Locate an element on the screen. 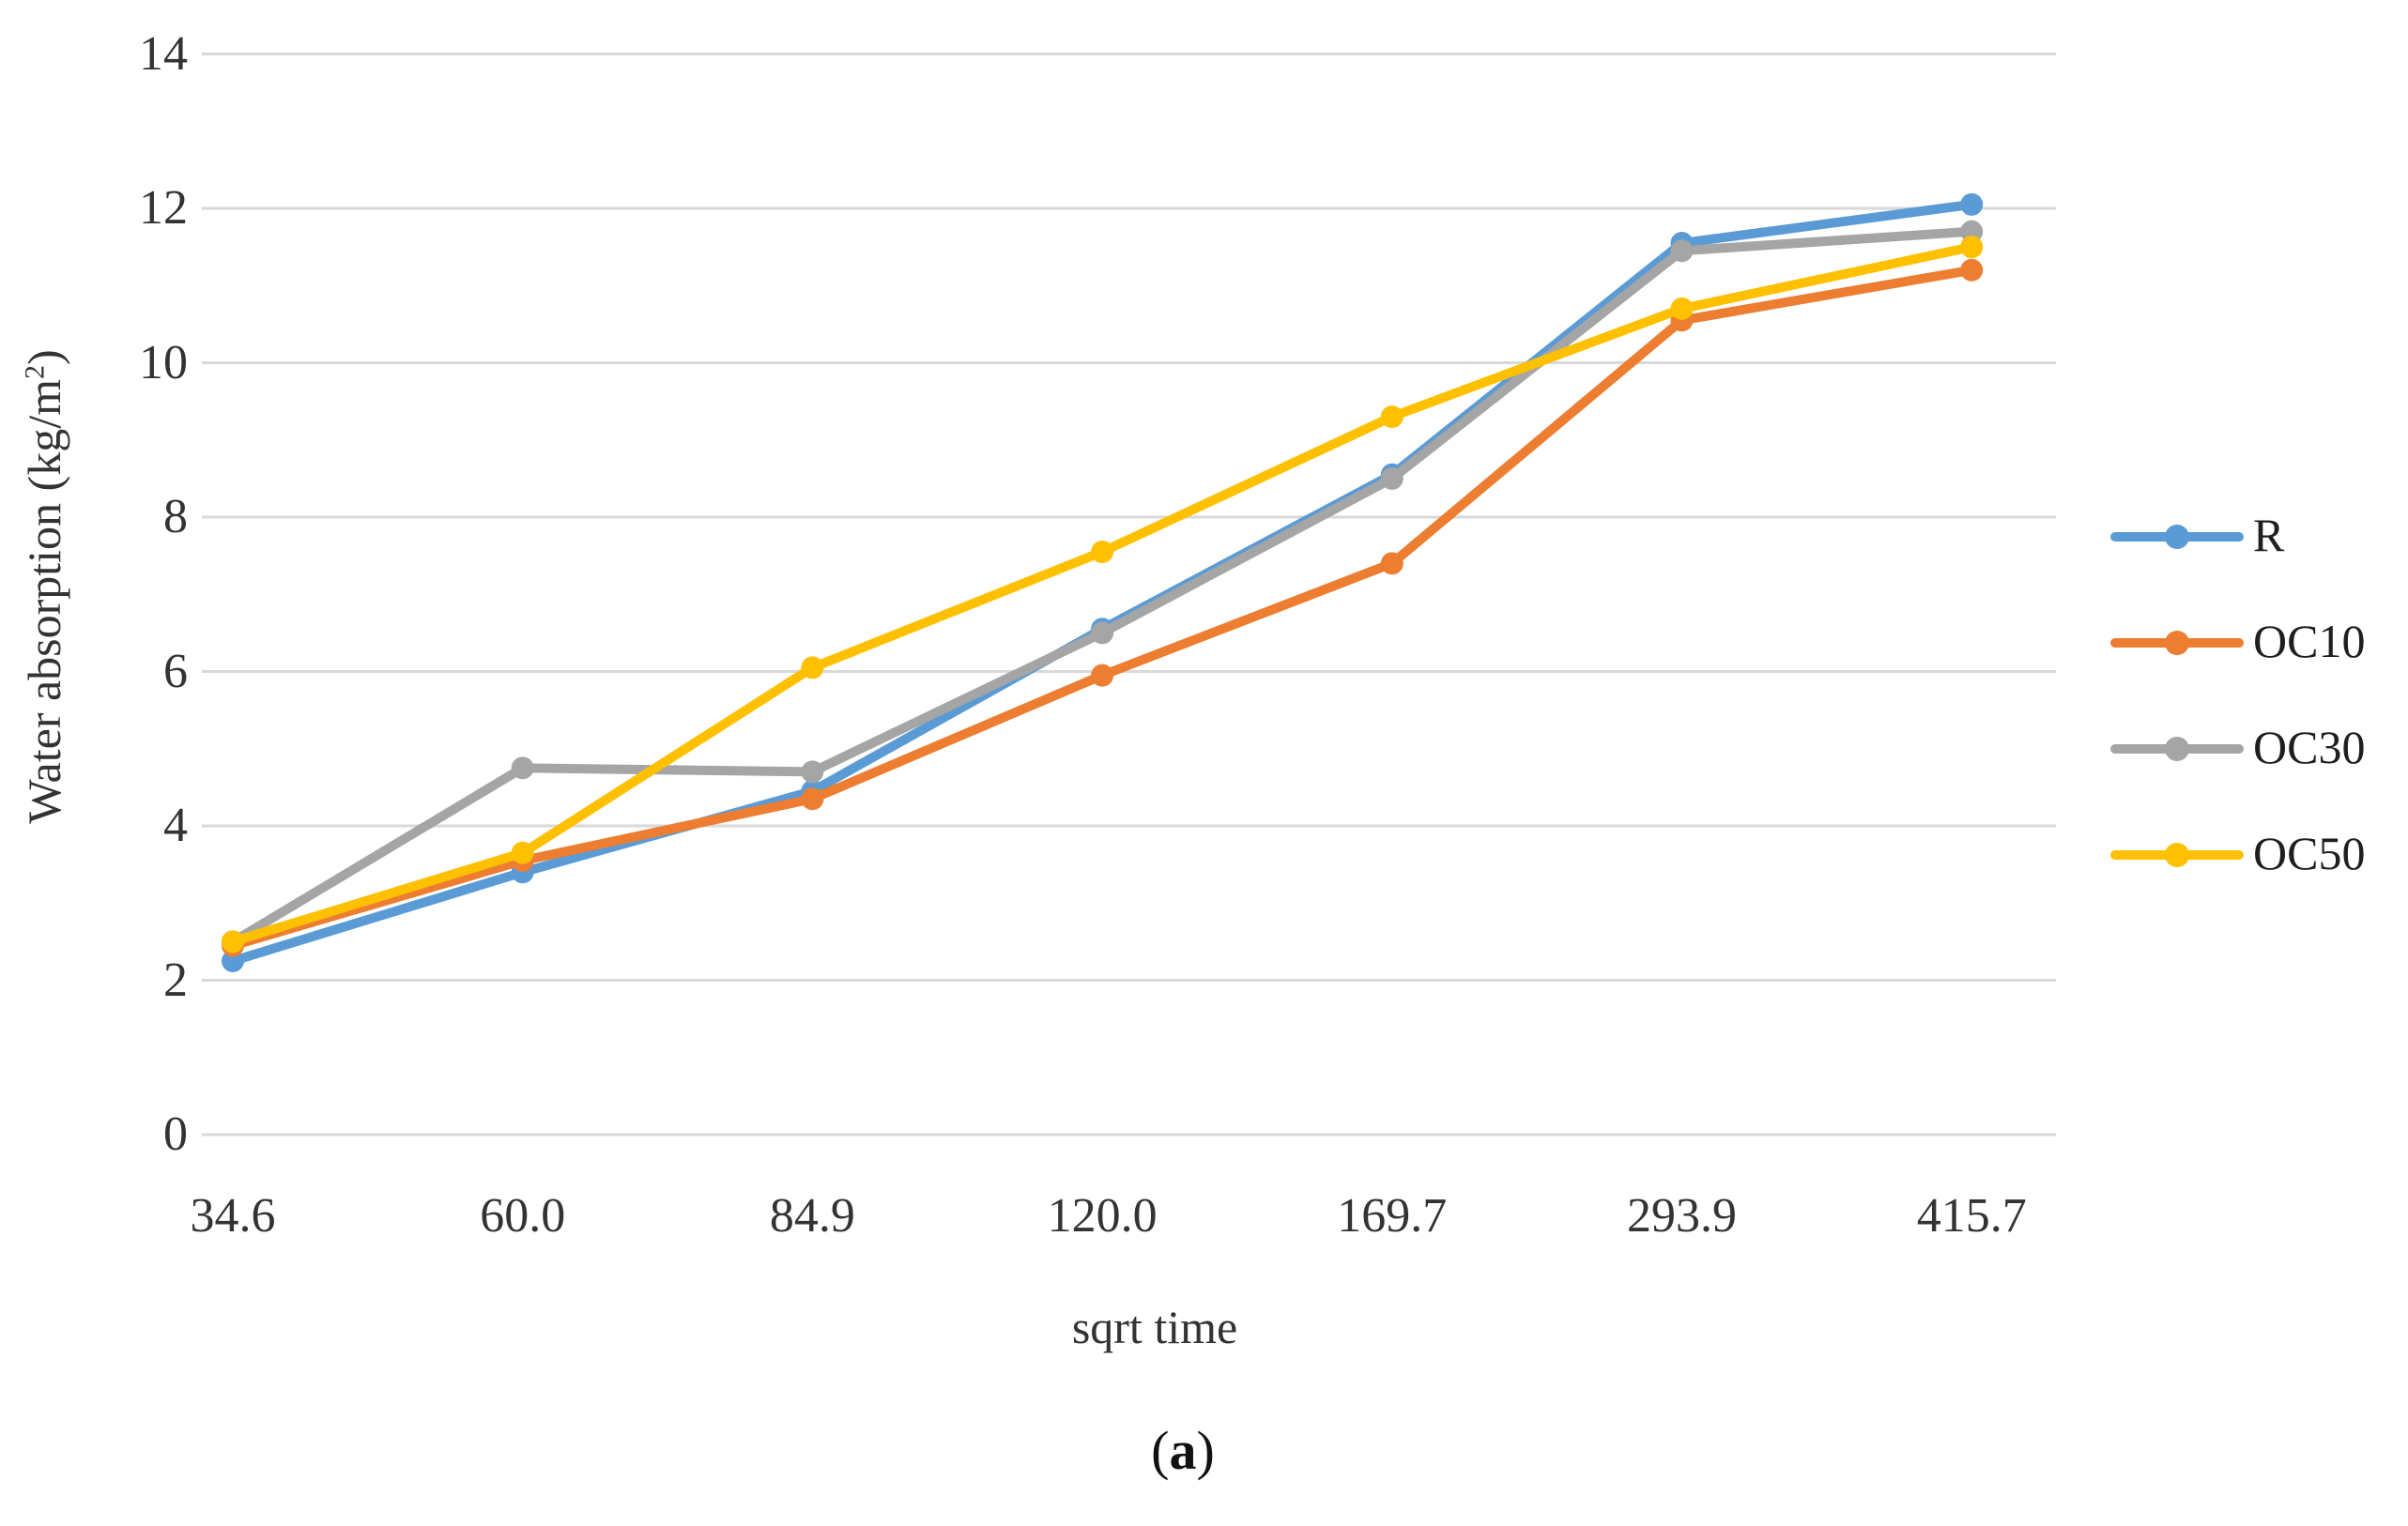 Image resolution: width=2408 pixels, height=1526 pixels. series-marker-oc30-293.9 is located at coordinates (1682, 251).